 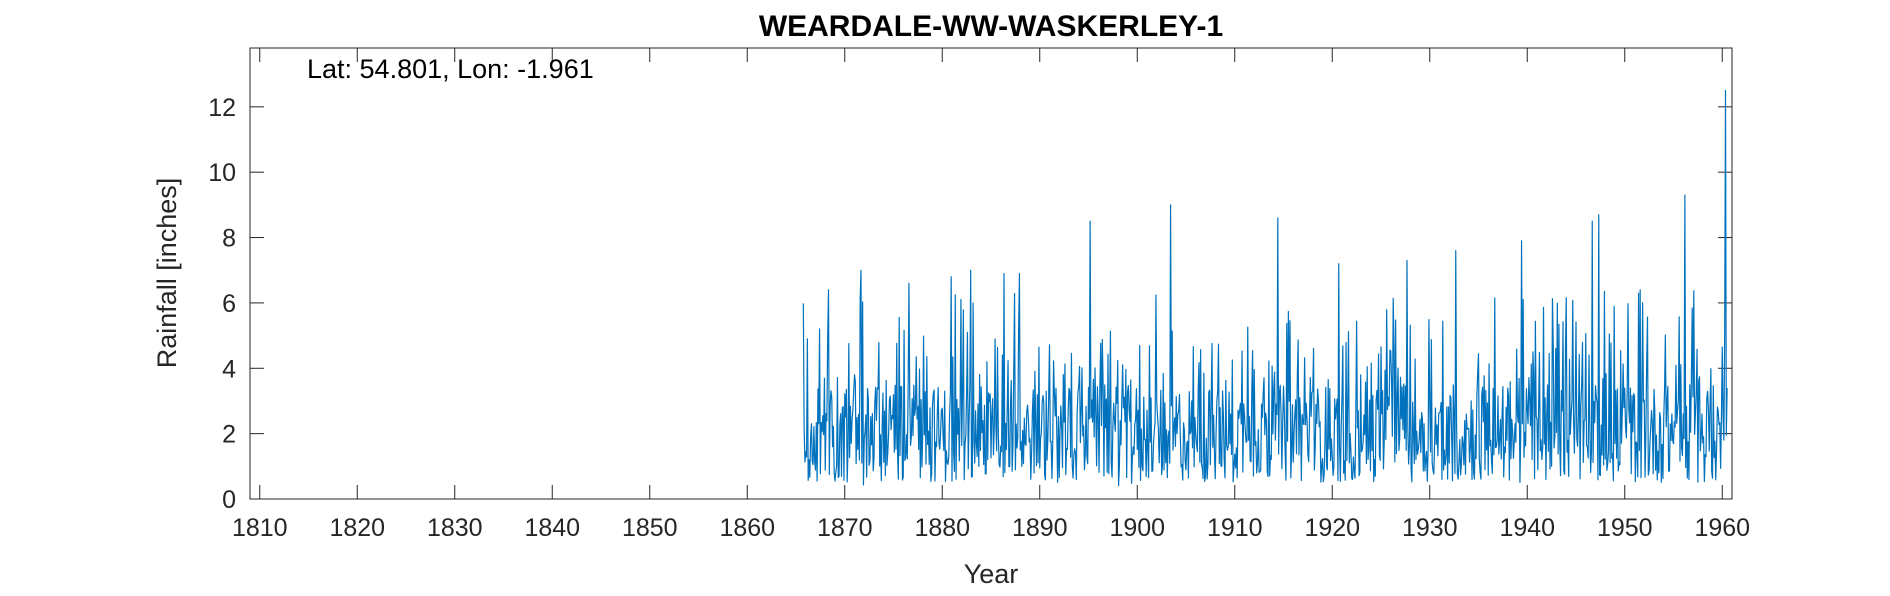 What do you see at coordinates (167, 273) in the screenshot?
I see `y-axis-label: Rainfall [inches]` at bounding box center [167, 273].